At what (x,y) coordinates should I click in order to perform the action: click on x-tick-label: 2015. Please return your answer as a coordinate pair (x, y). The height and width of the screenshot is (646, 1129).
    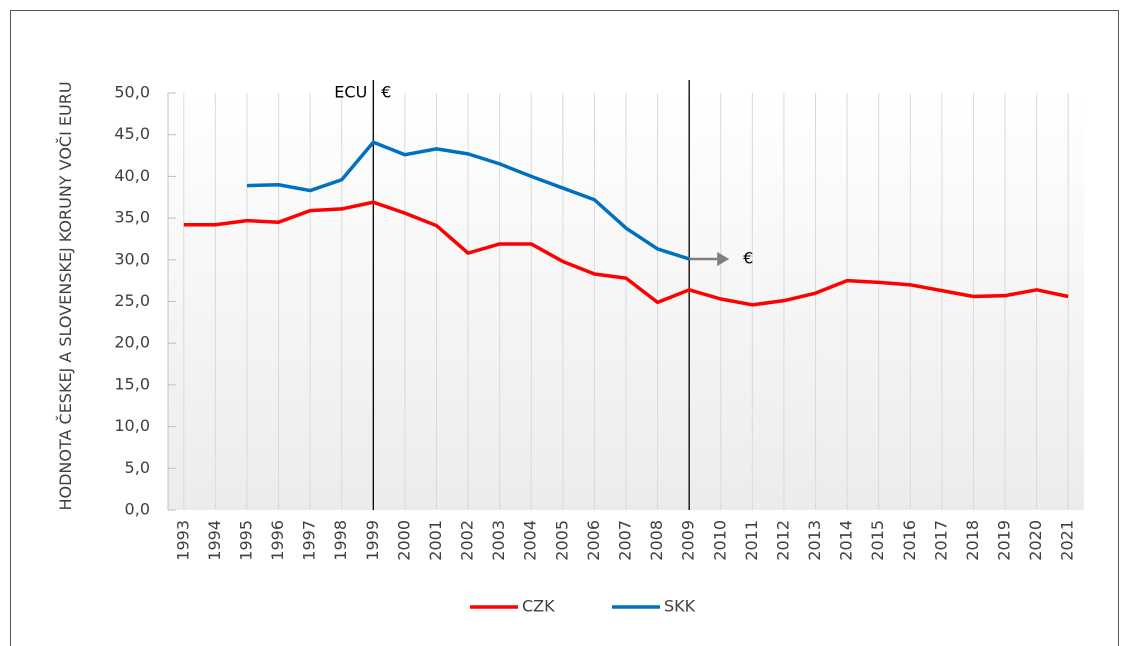
    Looking at the image, I should click on (877, 540).